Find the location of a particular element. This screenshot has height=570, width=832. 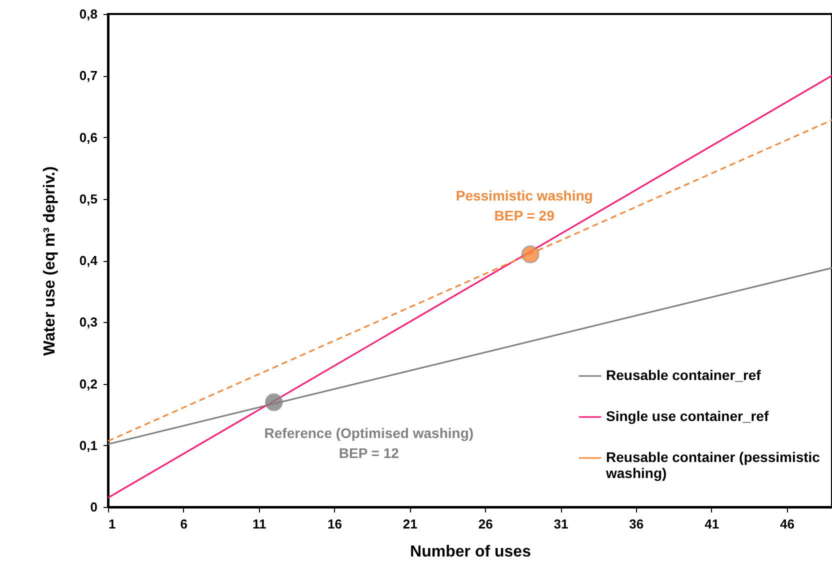

y-tick-label: 0,7 is located at coordinates (88, 76).